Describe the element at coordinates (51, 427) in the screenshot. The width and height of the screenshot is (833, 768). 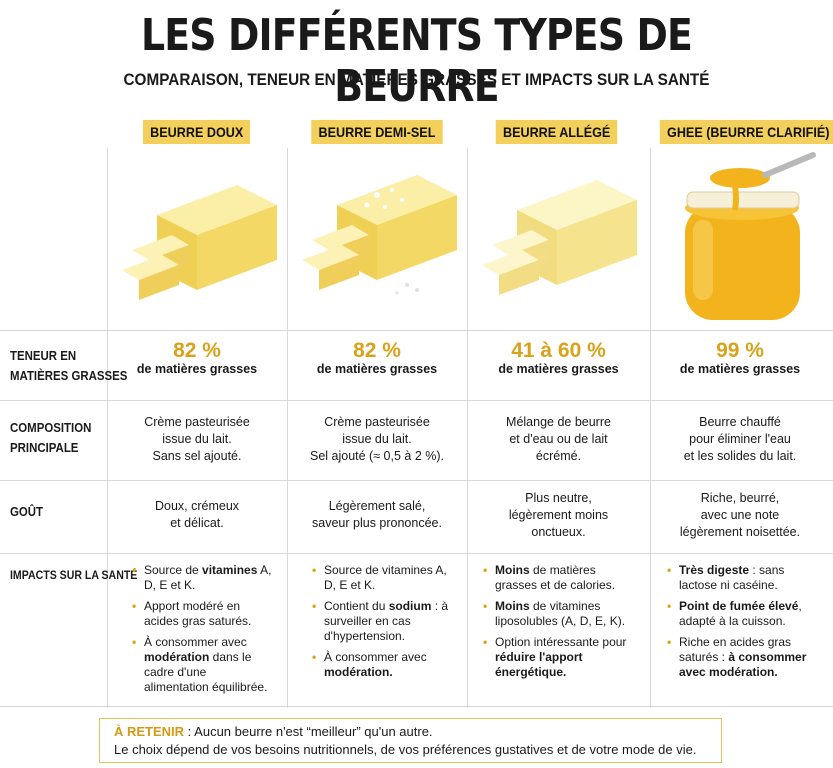
I see `row-label-line: COMPOSITION` at that location.